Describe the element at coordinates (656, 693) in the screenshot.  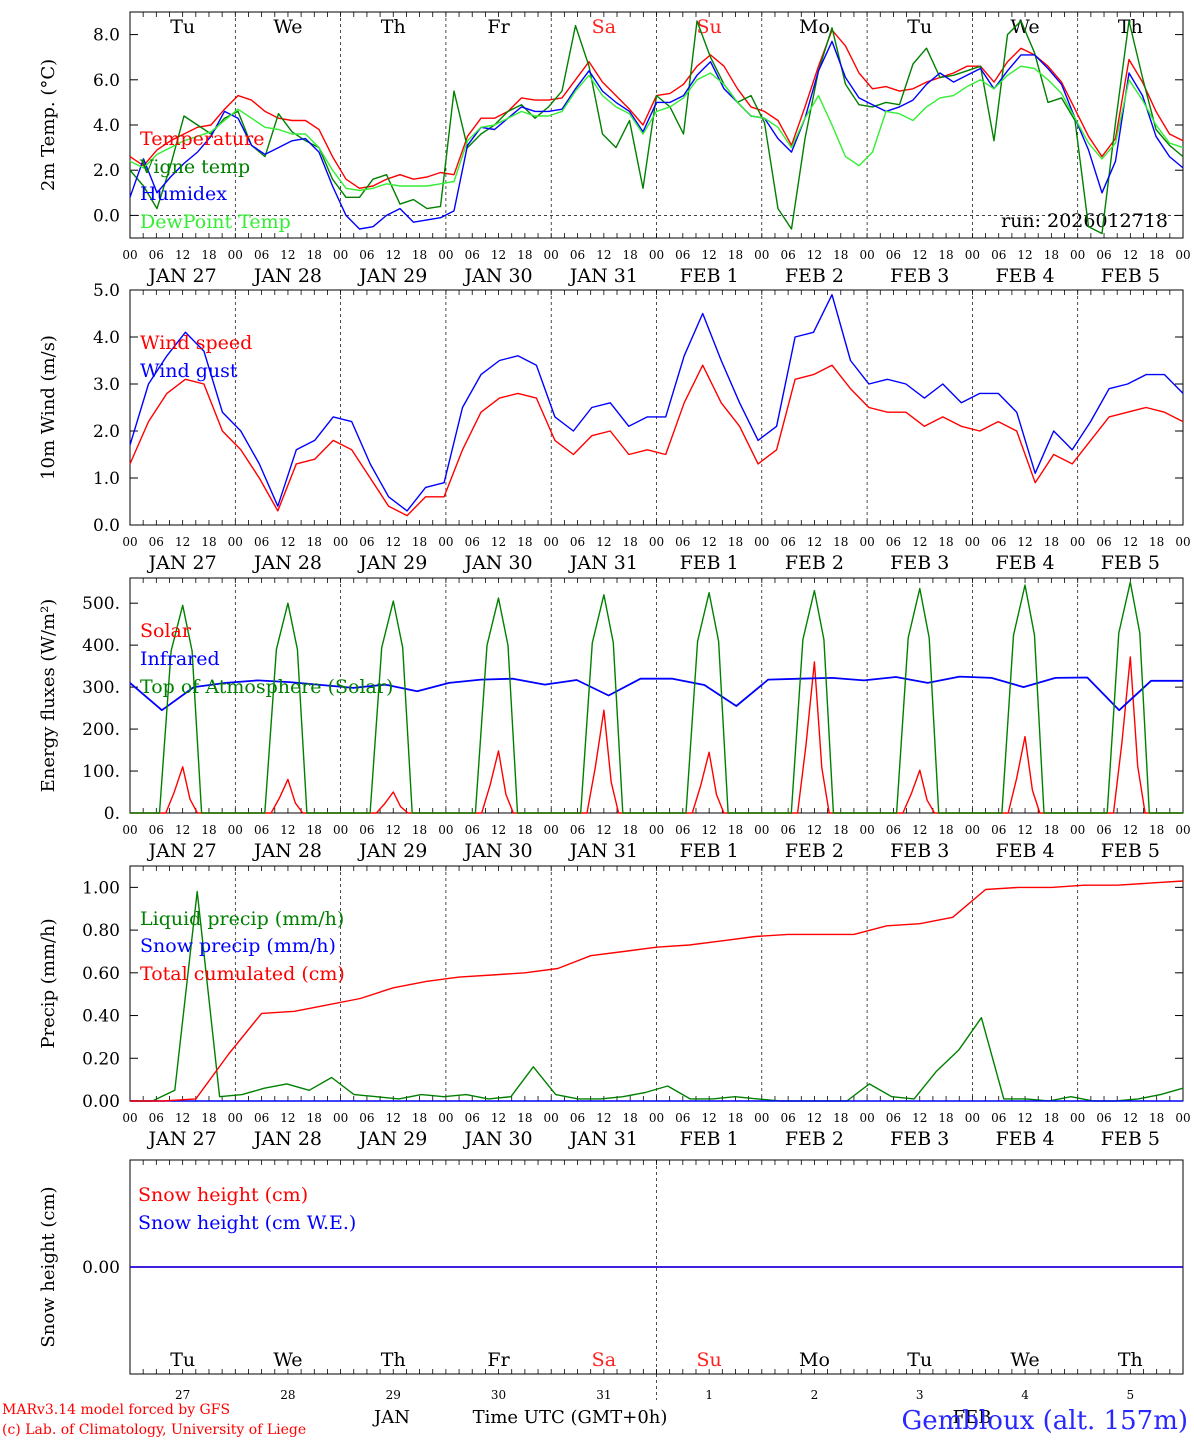
I see `series-line-infrared` at that location.